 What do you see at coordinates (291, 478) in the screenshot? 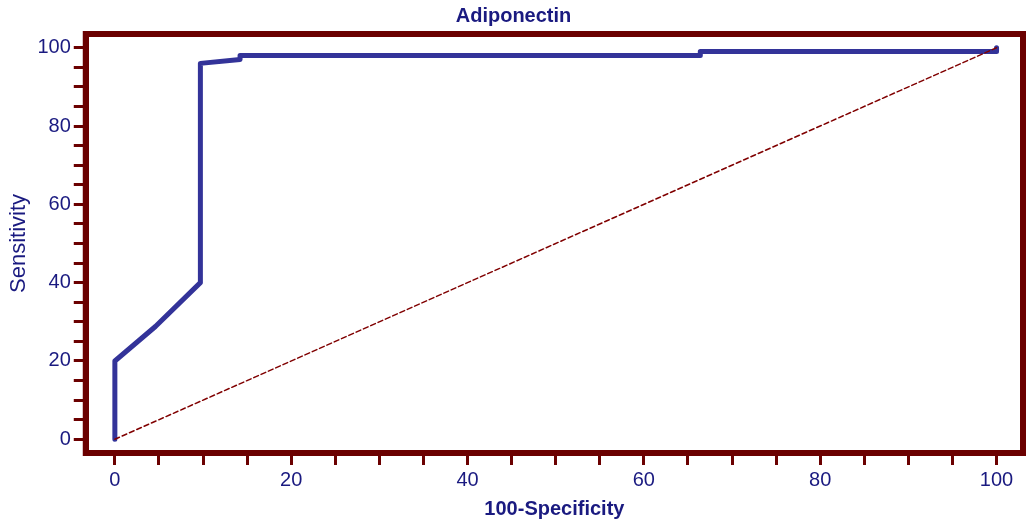
I see `x-tick-label: 20` at bounding box center [291, 478].